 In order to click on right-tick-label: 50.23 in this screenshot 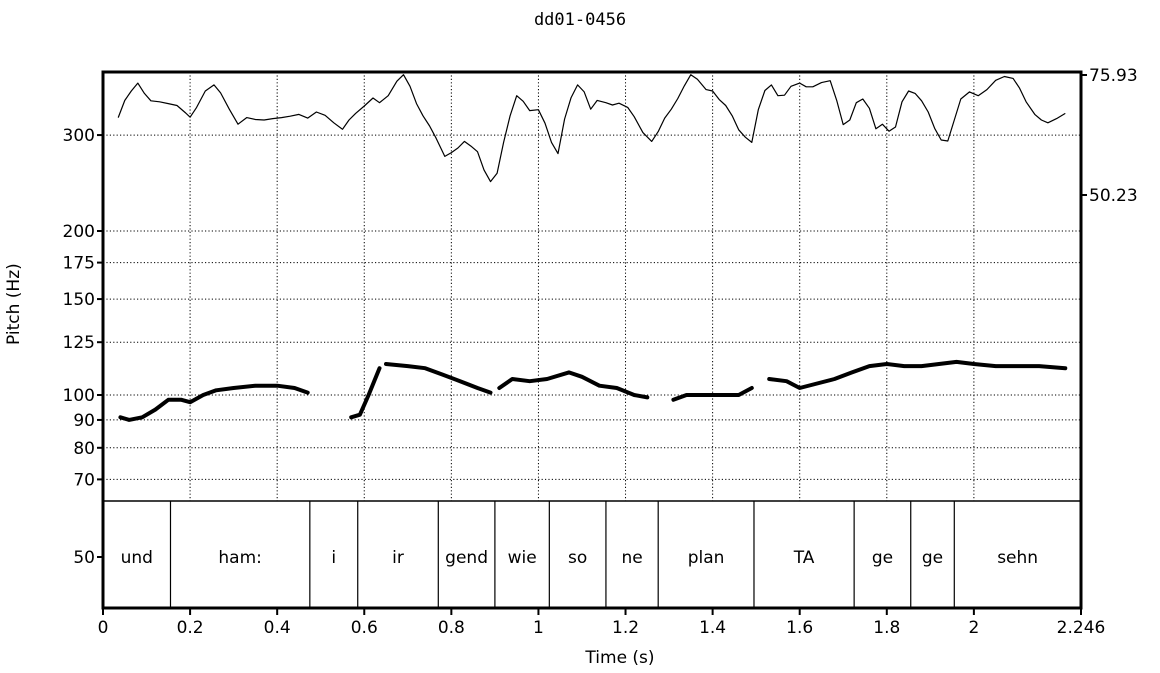, I will do `click(1113, 196)`.